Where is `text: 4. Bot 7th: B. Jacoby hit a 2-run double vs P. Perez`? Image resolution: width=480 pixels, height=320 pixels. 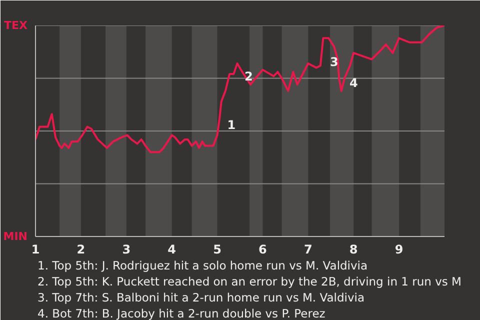 text: 4. Bot 7th: B. Jacoby hit a 2-run double vs P. Perez is located at coordinates (182, 313).